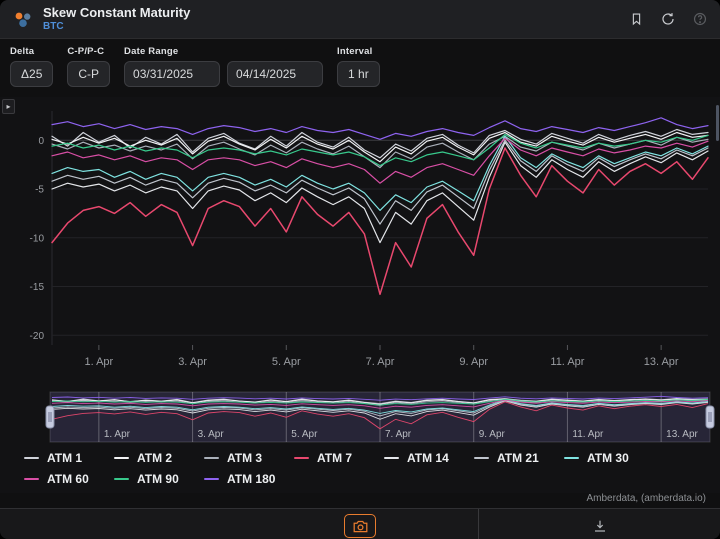 This screenshot has width=720, height=539. Describe the element at coordinates (710, 417) in the screenshot. I see `navigator-handle-right` at that location.